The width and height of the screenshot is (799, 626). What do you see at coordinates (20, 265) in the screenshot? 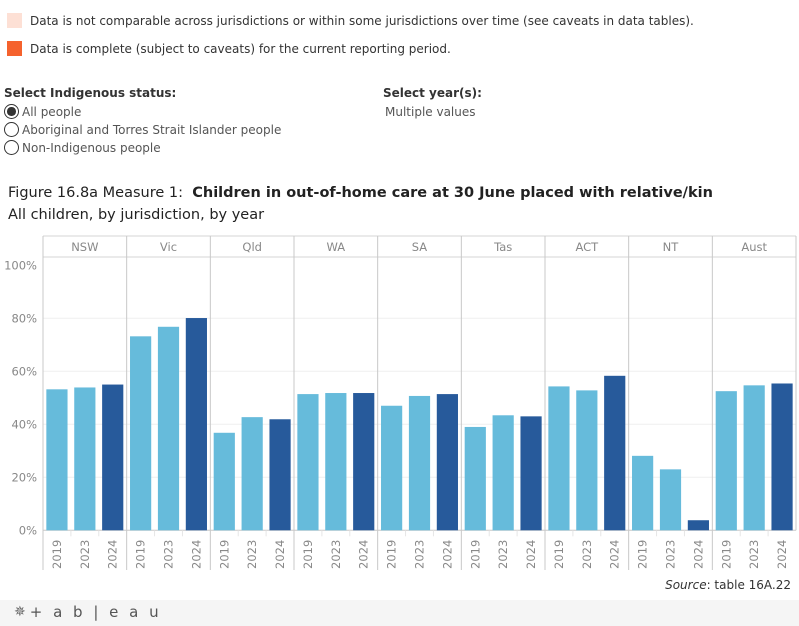
I see `y-tick-label: 100%` at bounding box center [20, 265].